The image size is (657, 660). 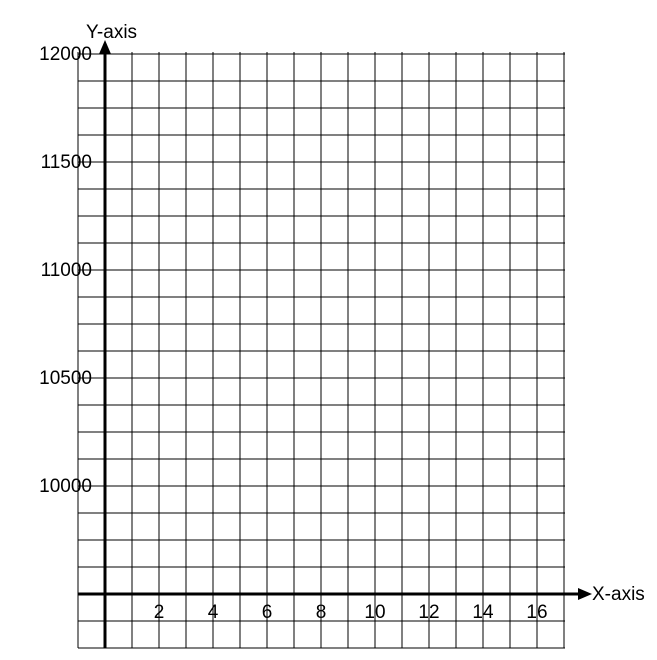 What do you see at coordinates (536, 612) in the screenshot?
I see `x-tick-label: 16` at bounding box center [536, 612].